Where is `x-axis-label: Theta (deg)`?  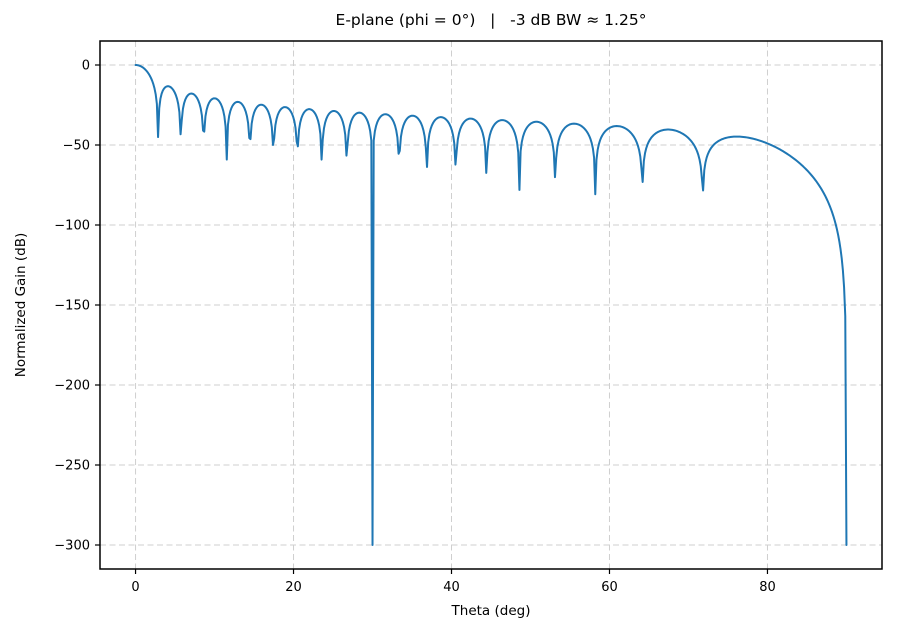 x-axis-label: Theta (deg) is located at coordinates (491, 611).